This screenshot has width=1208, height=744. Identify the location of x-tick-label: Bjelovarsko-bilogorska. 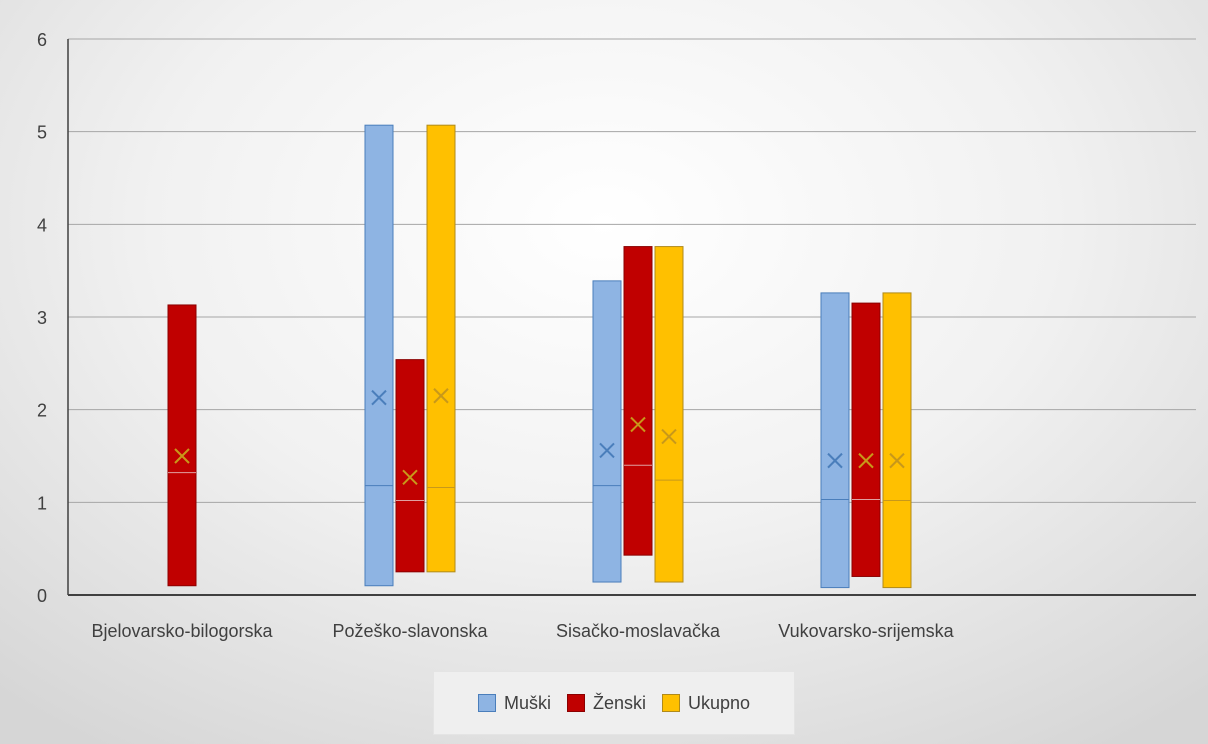
(182, 631).